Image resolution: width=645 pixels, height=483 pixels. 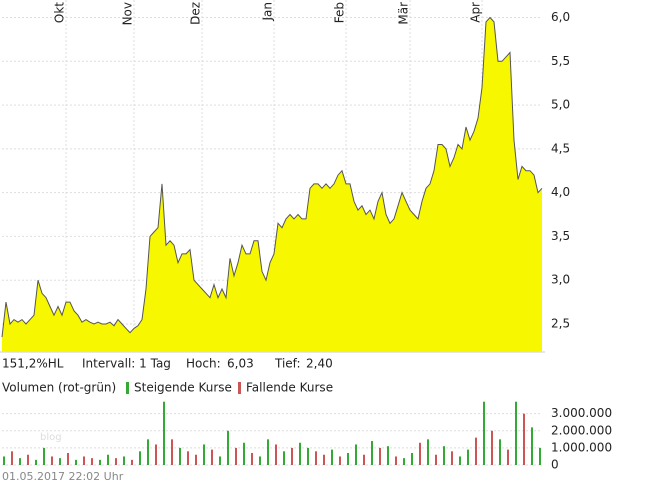 I want to click on stat-interval: Intervall: 1 Tag, so click(x=126, y=364).